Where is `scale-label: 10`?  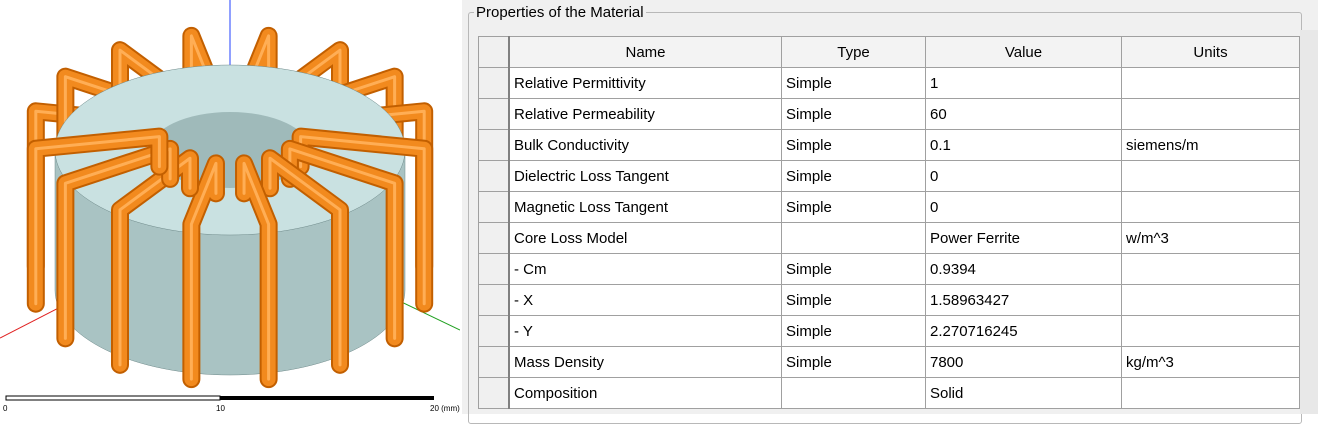
scale-label: 10 is located at coordinates (220, 408).